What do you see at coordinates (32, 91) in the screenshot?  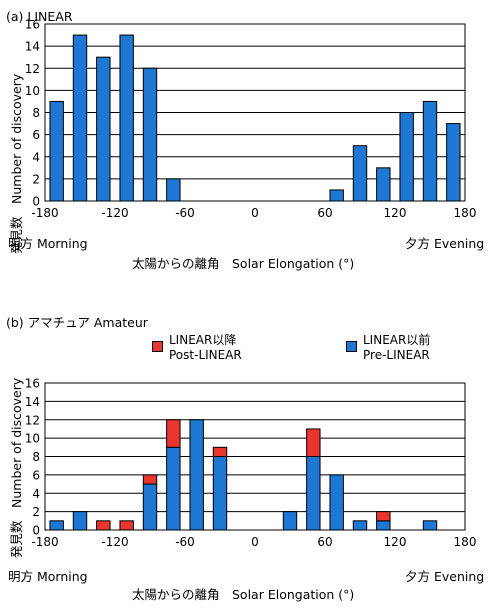 I see `chart-a-ytick-label: 10` at bounding box center [32, 91].